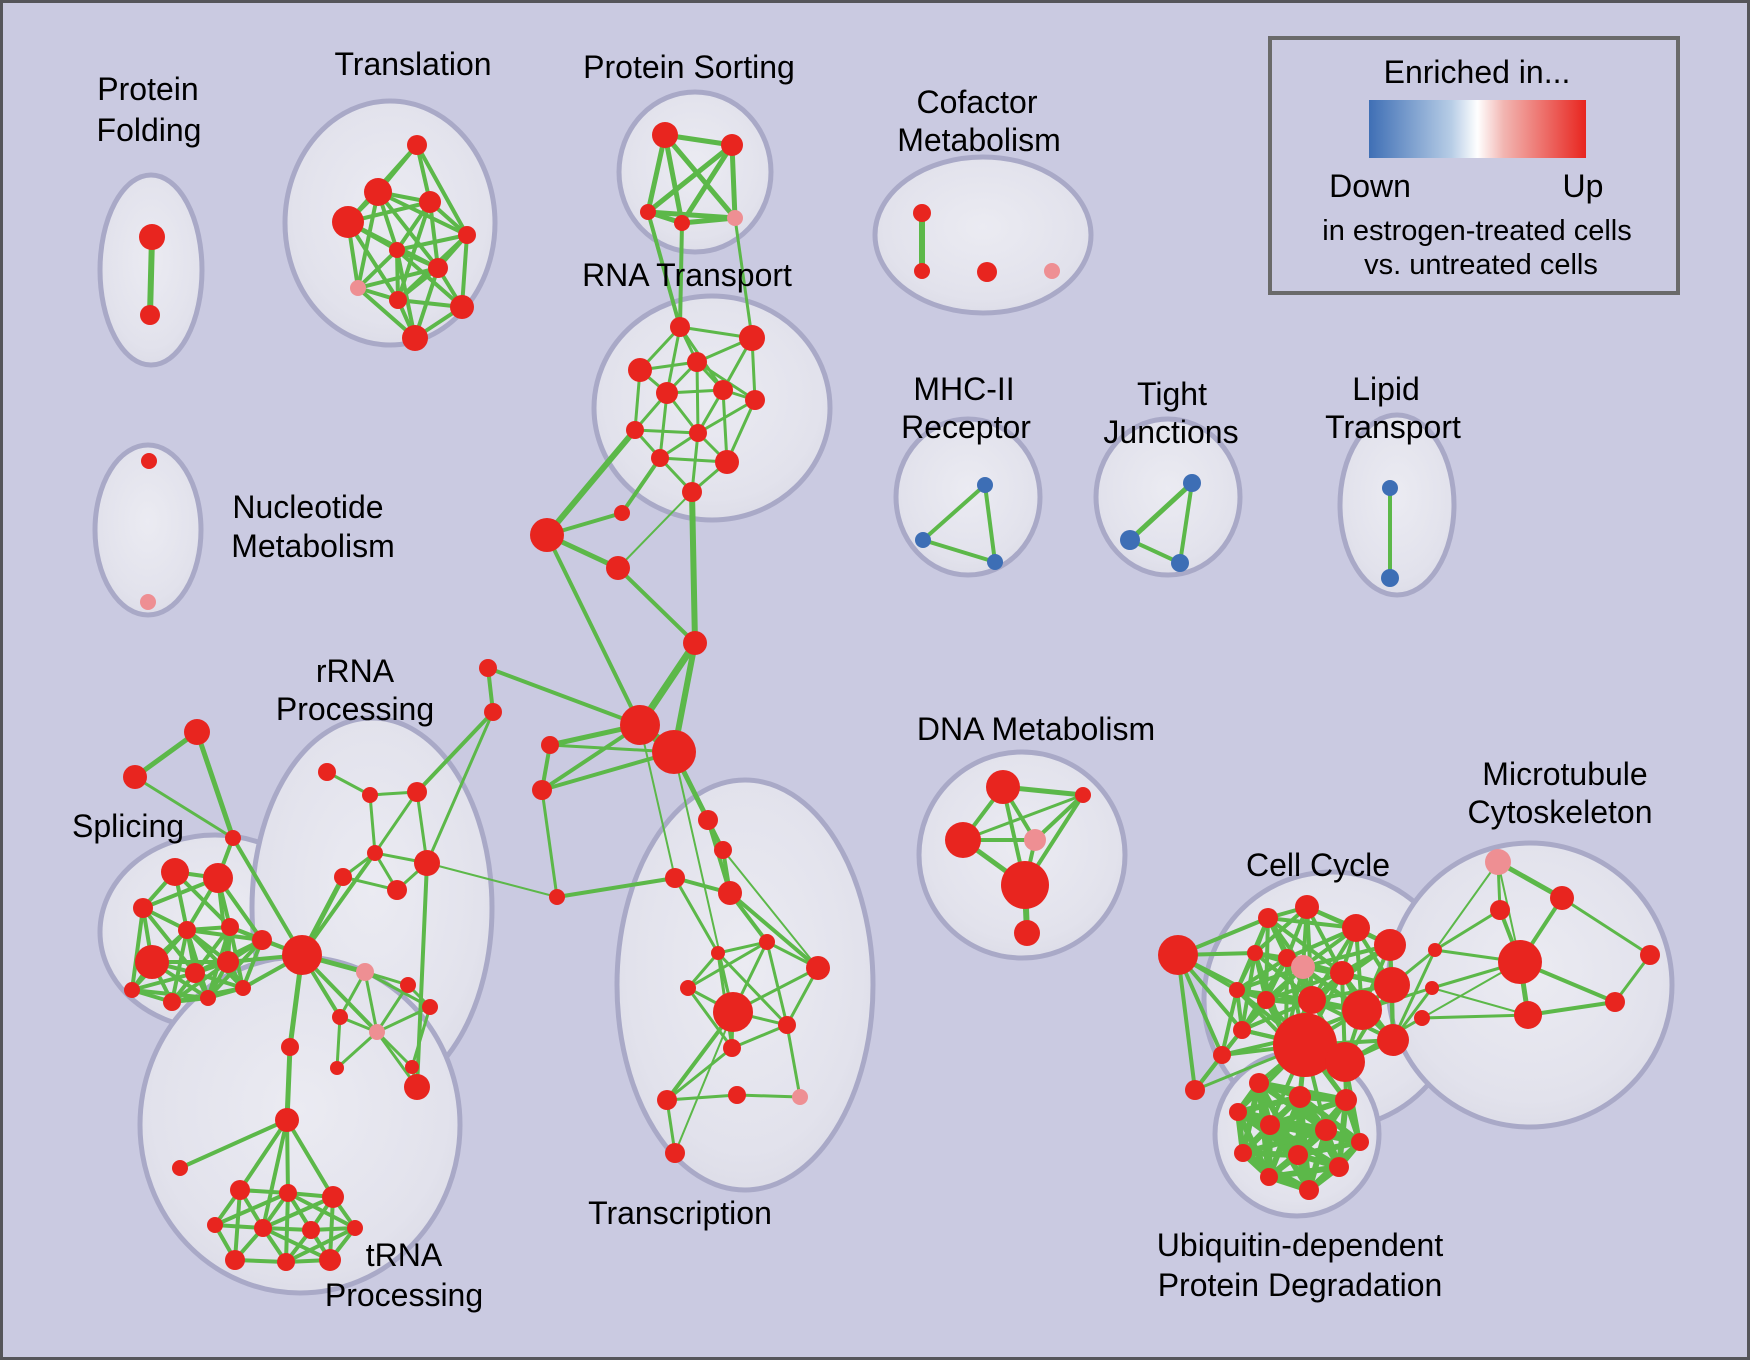 This screenshot has width=1750, height=1360. I want to click on edge-rr16-tr0, so click(288, 1083).